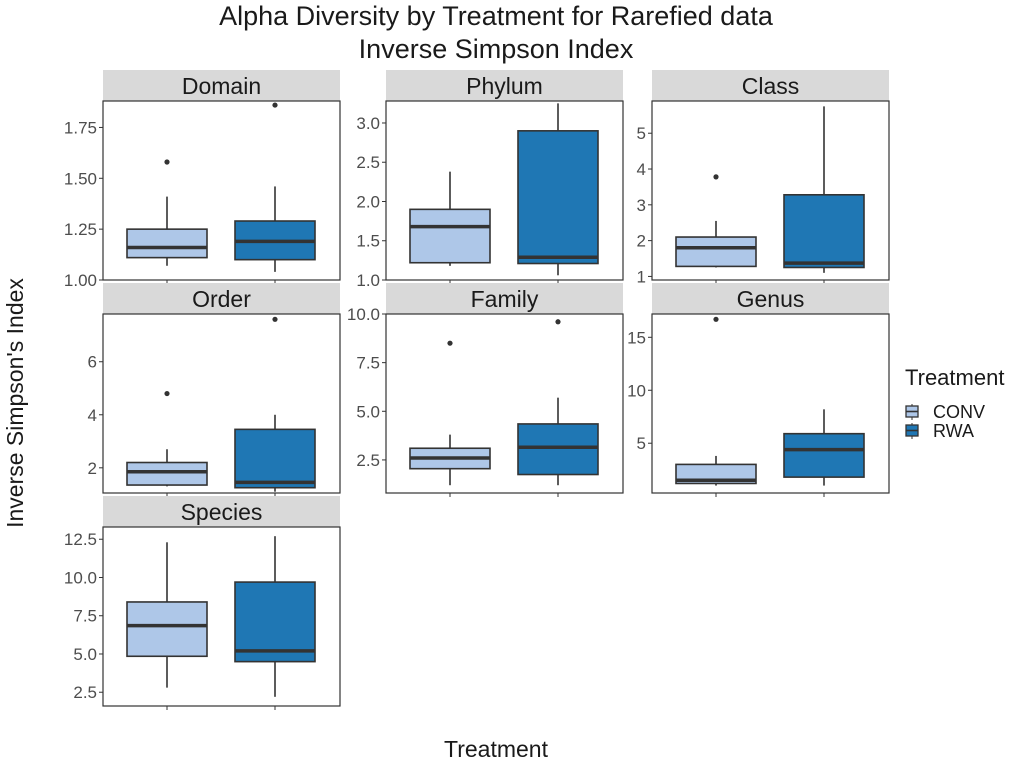 The width and height of the screenshot is (1024, 768). I want to click on y-tick-label-phylum-2: 2.0, so click(368, 201).